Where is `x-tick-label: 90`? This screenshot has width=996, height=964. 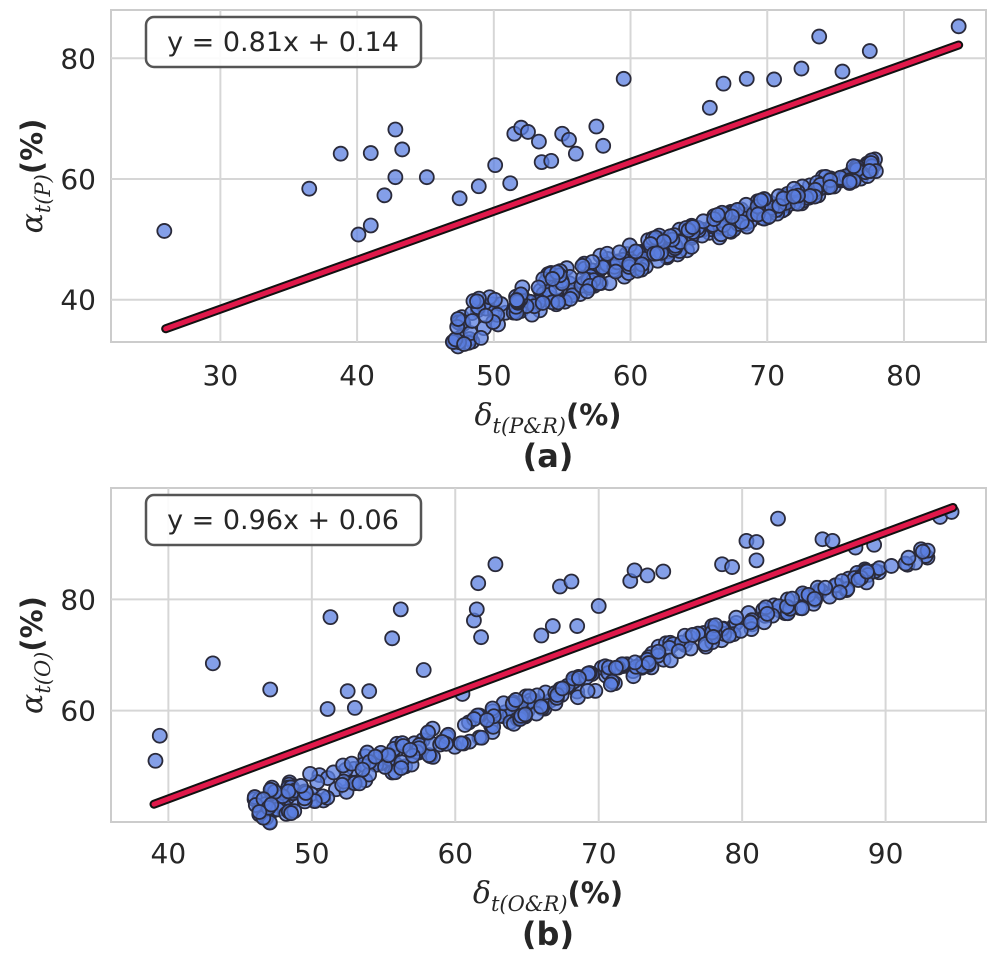
x-tick-label: 90 is located at coordinates (886, 853).